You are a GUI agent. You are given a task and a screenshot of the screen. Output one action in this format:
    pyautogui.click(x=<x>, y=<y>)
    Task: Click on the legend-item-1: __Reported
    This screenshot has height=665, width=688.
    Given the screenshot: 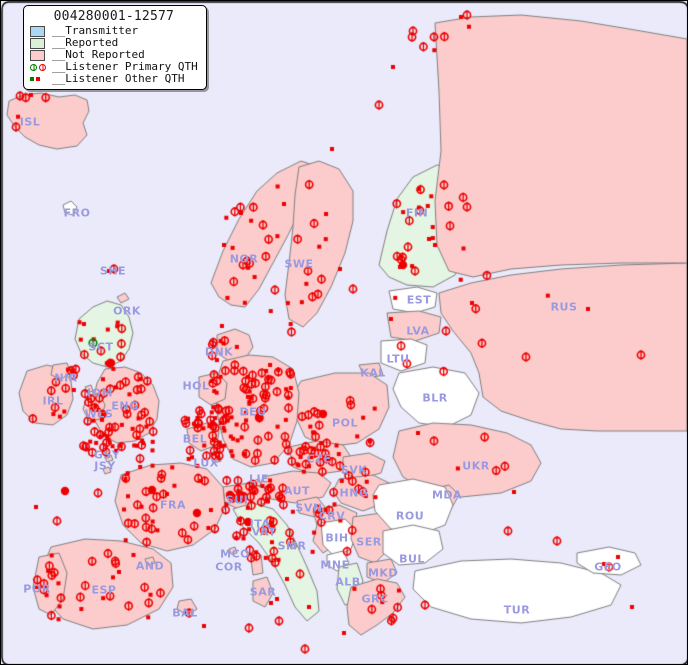 What is the action you would take?
    pyautogui.click(x=114, y=43)
    